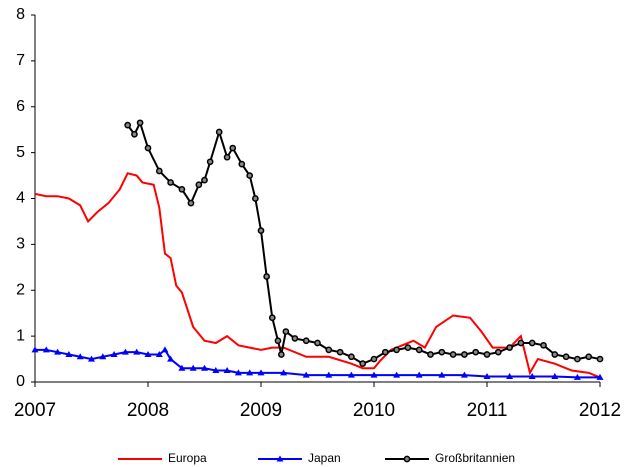 The width and height of the screenshot is (627, 467). What do you see at coordinates (261, 410) in the screenshot?
I see `x-tick-label: 2009` at bounding box center [261, 410].